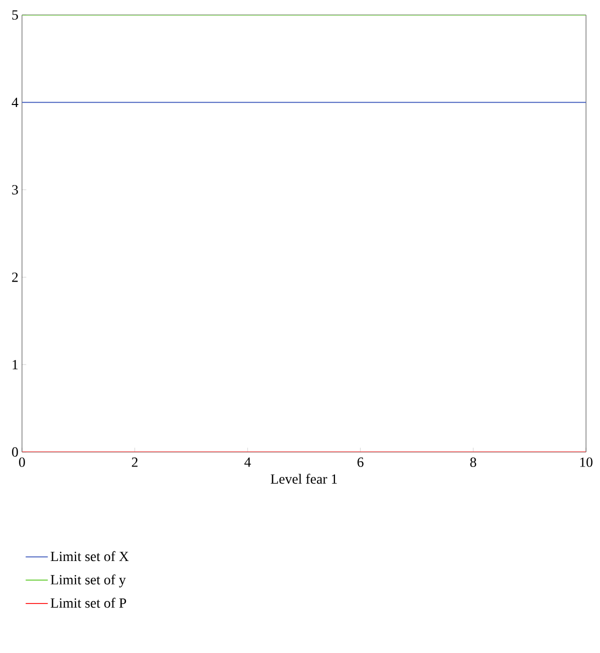 Image resolution: width=600 pixels, height=653 pixels. What do you see at coordinates (361, 462) in the screenshot?
I see `x-tick-label: 6` at bounding box center [361, 462].